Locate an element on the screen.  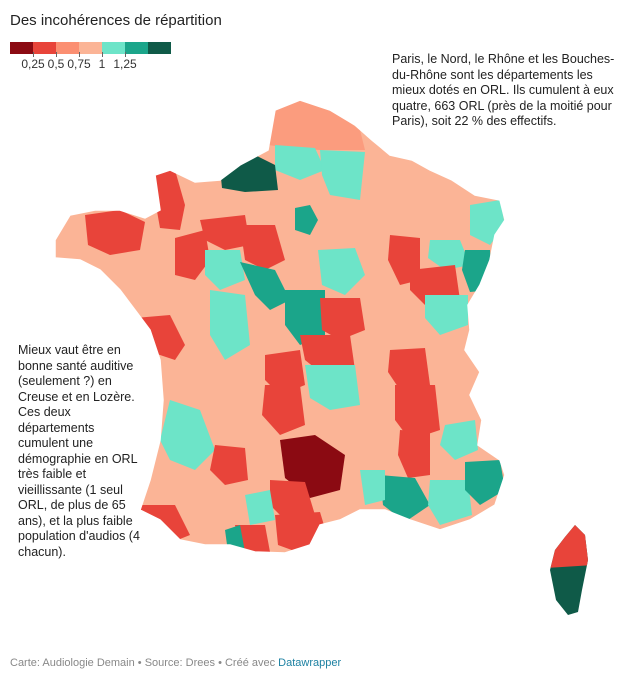
legend-ticks: 0,25 0,5 0,75 1 1,25 is located at coordinates (102, 61).